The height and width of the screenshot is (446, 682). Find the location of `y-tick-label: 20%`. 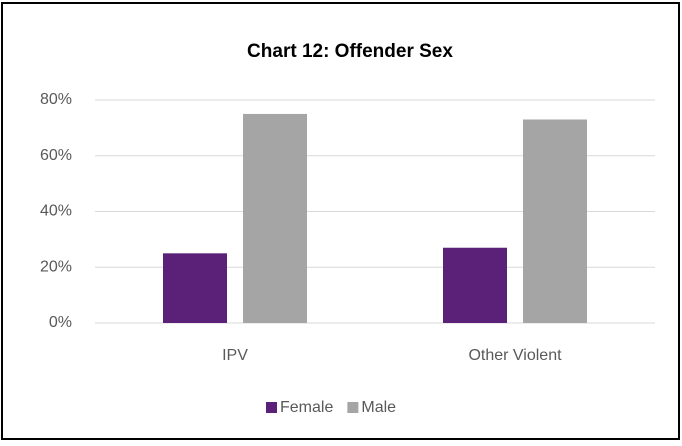

y-tick-label: 20% is located at coordinates (56, 266).